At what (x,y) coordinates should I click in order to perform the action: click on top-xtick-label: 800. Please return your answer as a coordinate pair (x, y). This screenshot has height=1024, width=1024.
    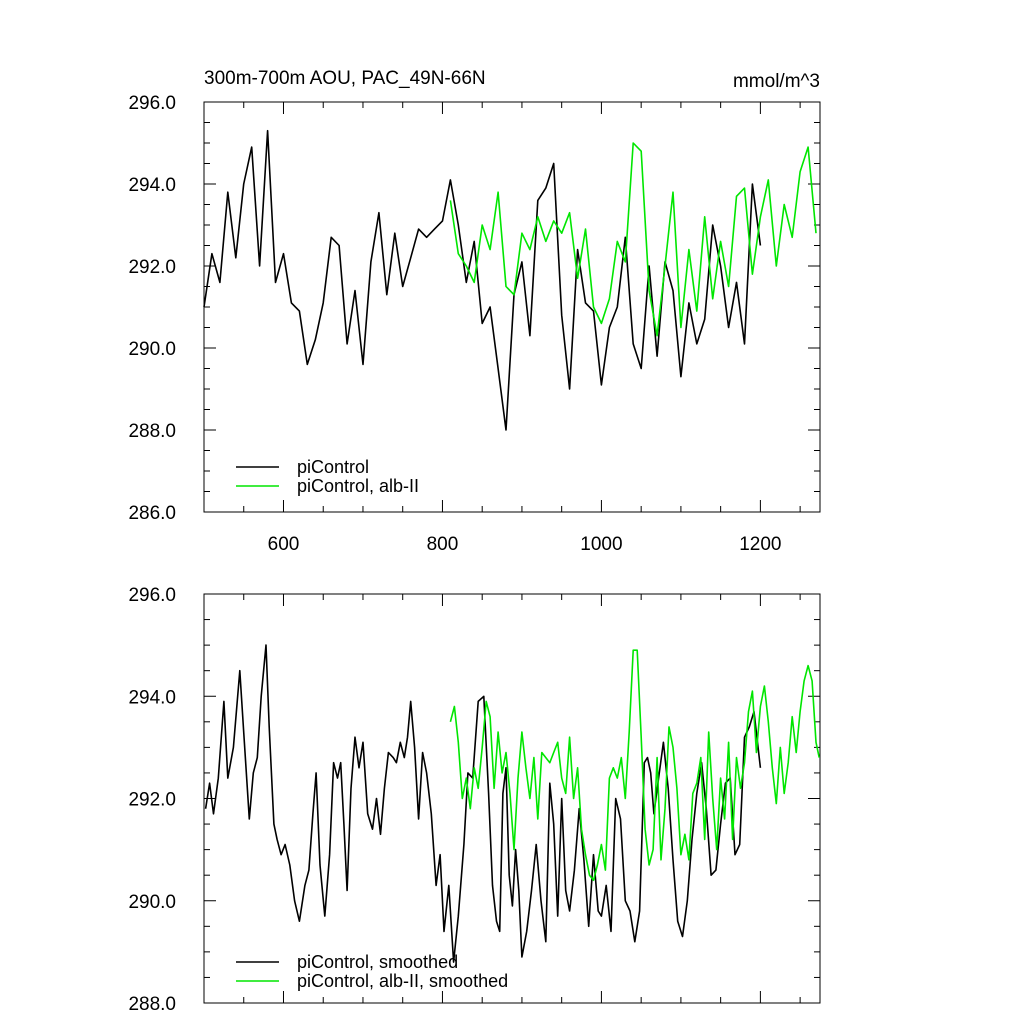
    Looking at the image, I should click on (443, 544).